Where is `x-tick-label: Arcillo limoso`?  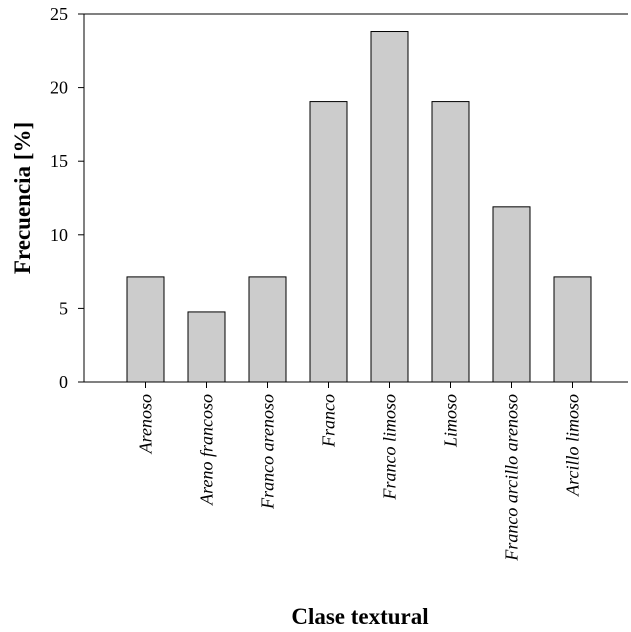 x-tick-label: Arcillo limoso is located at coordinates (573, 445).